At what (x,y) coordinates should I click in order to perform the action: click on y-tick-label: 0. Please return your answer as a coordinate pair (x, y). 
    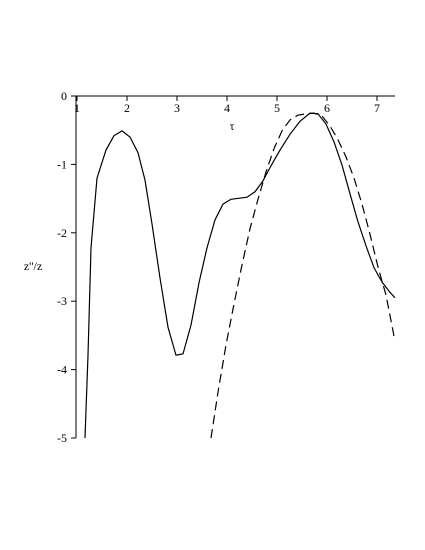
    Looking at the image, I should click on (64, 96).